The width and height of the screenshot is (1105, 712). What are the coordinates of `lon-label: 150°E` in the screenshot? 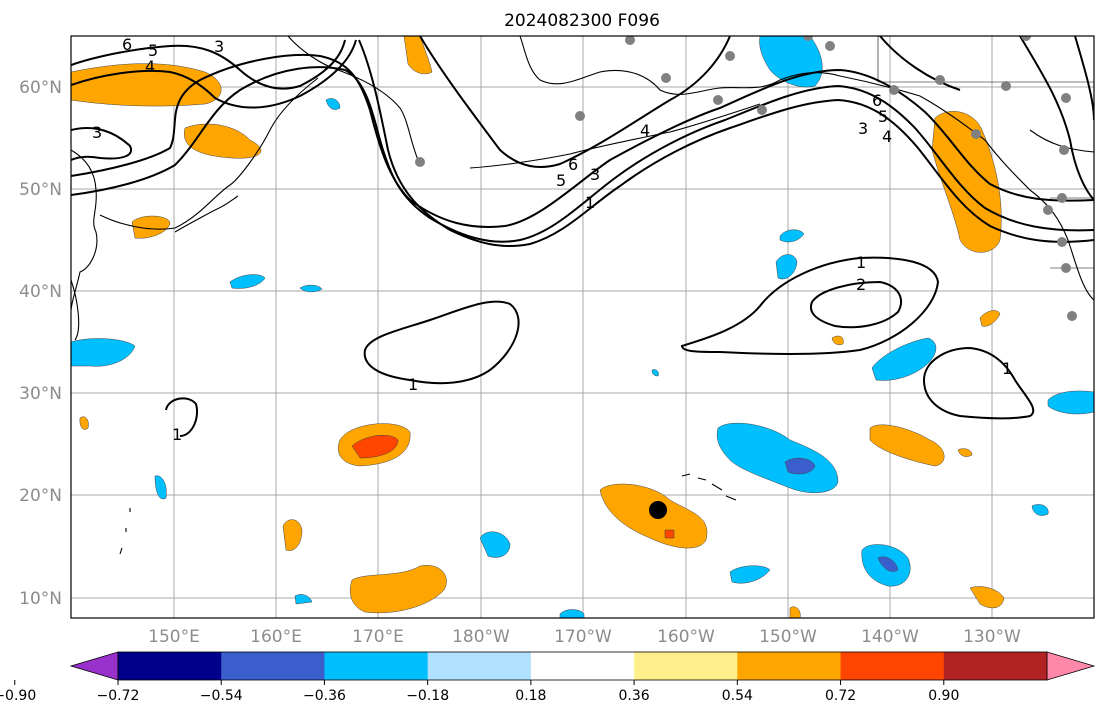 It's located at (174, 637).